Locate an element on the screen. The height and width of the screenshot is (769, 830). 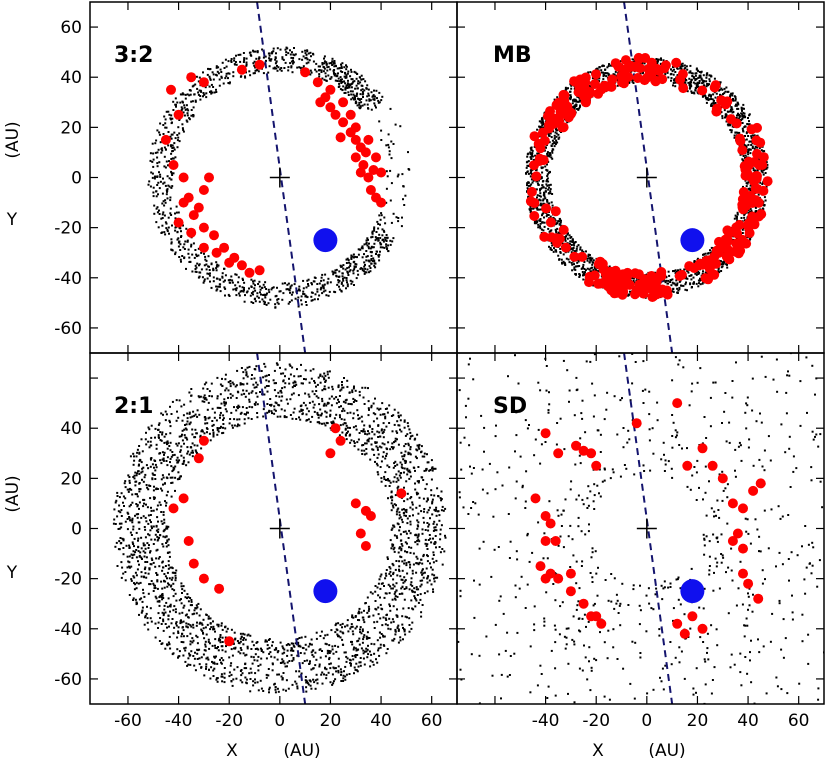
y-tick-label: -20 is located at coordinates (68, 229).